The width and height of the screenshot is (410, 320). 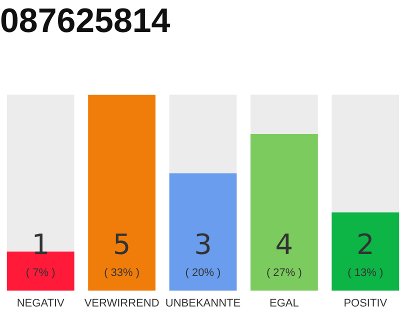 What do you see at coordinates (85, 21) in the screenshot?
I see `chart-title: 087625814` at bounding box center [85, 21].